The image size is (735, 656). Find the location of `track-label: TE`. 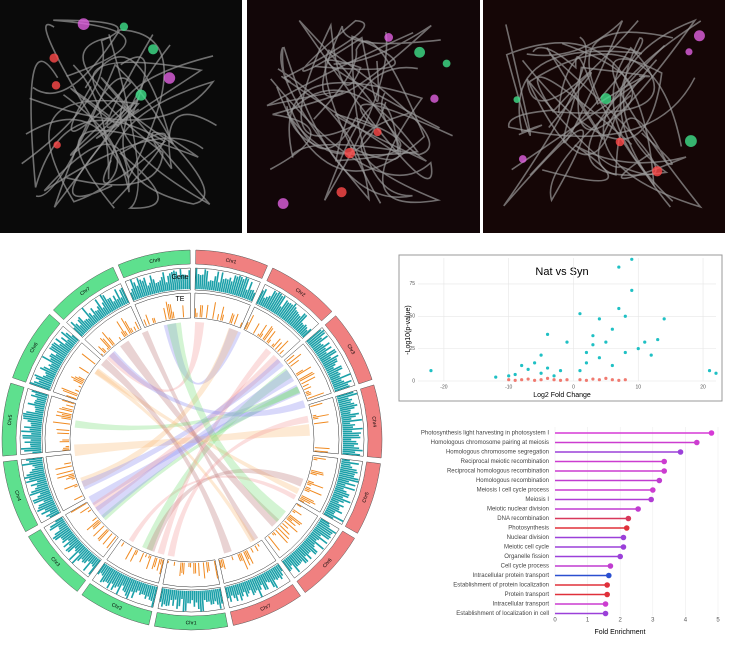

track-label: TE is located at coordinates (180, 299).